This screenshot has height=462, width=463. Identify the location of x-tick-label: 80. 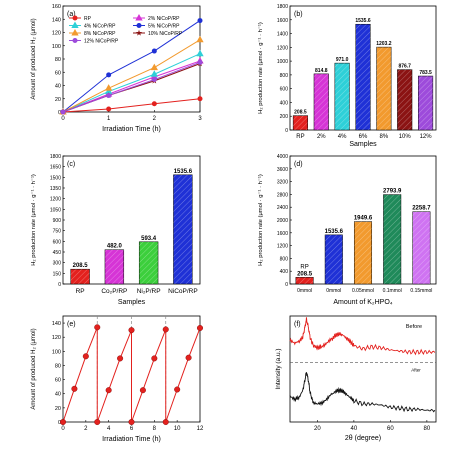
(427, 429).